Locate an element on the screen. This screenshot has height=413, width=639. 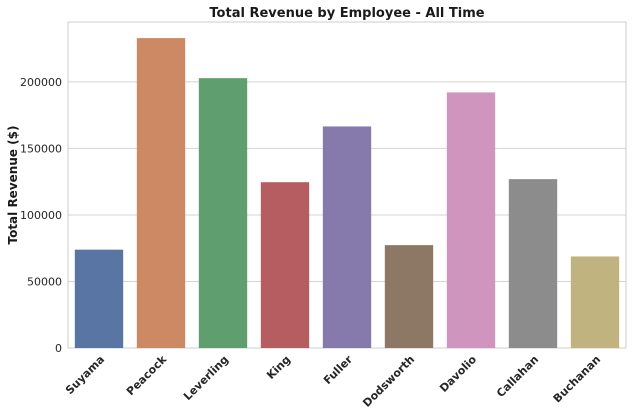
x-tick-label: Suyama is located at coordinates (85, 375).